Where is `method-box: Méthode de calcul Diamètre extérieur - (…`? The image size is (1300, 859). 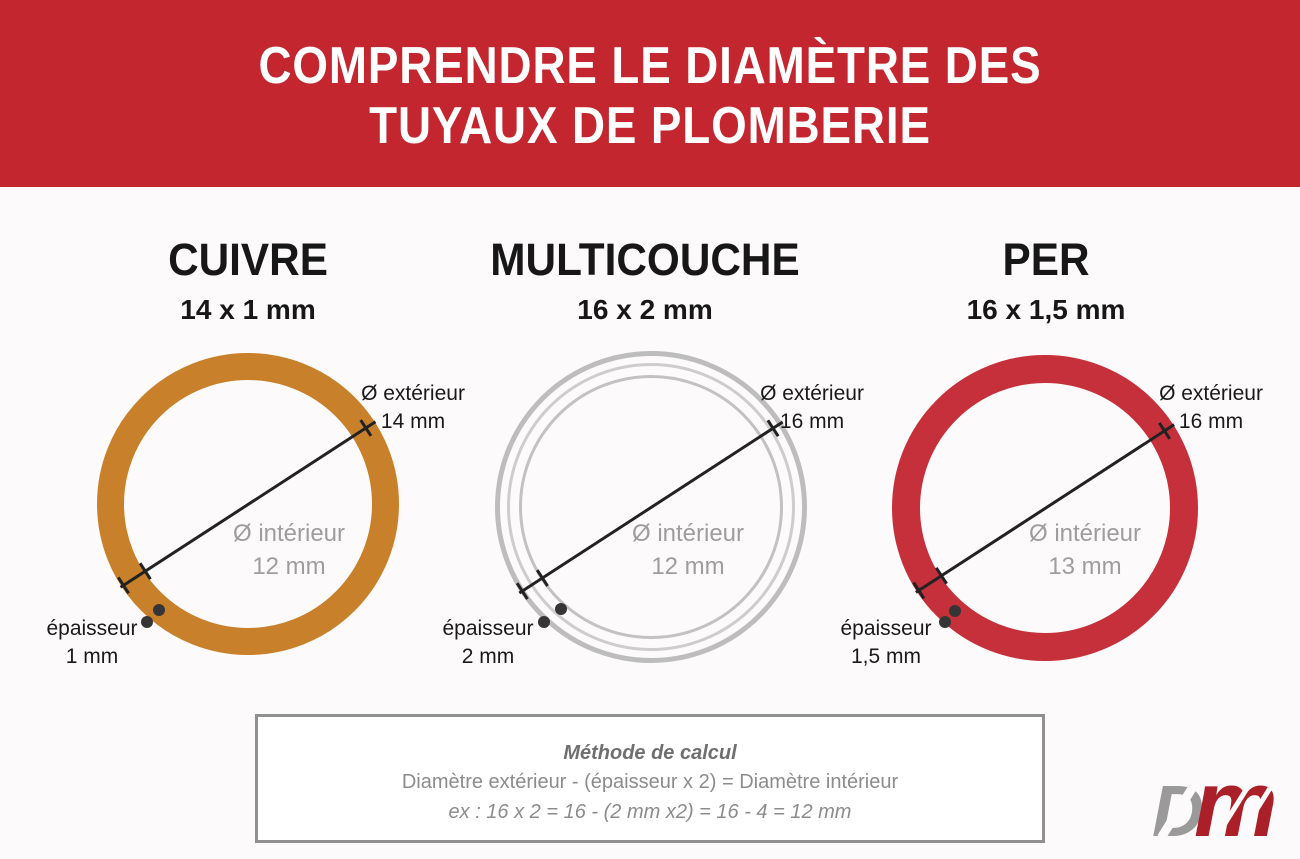
method-box: Méthode de calcul Diamètre extérieur - (… is located at coordinates (650, 778).